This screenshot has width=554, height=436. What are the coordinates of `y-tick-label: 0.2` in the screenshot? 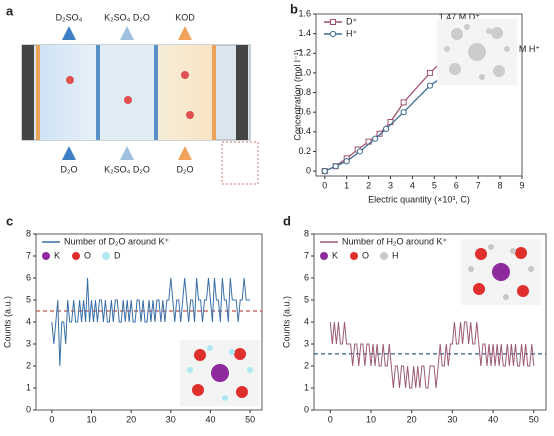 It's located at (304, 151).